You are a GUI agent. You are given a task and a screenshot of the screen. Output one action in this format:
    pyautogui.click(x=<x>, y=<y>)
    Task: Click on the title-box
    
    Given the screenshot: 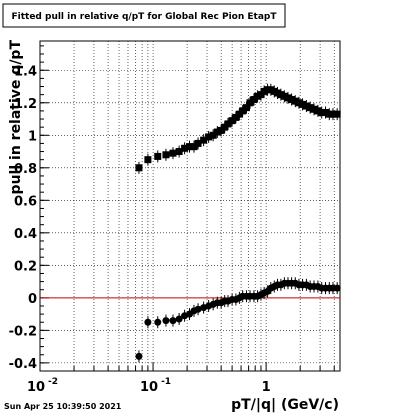 What is the action you would take?
    pyautogui.click(x=144, y=15)
    